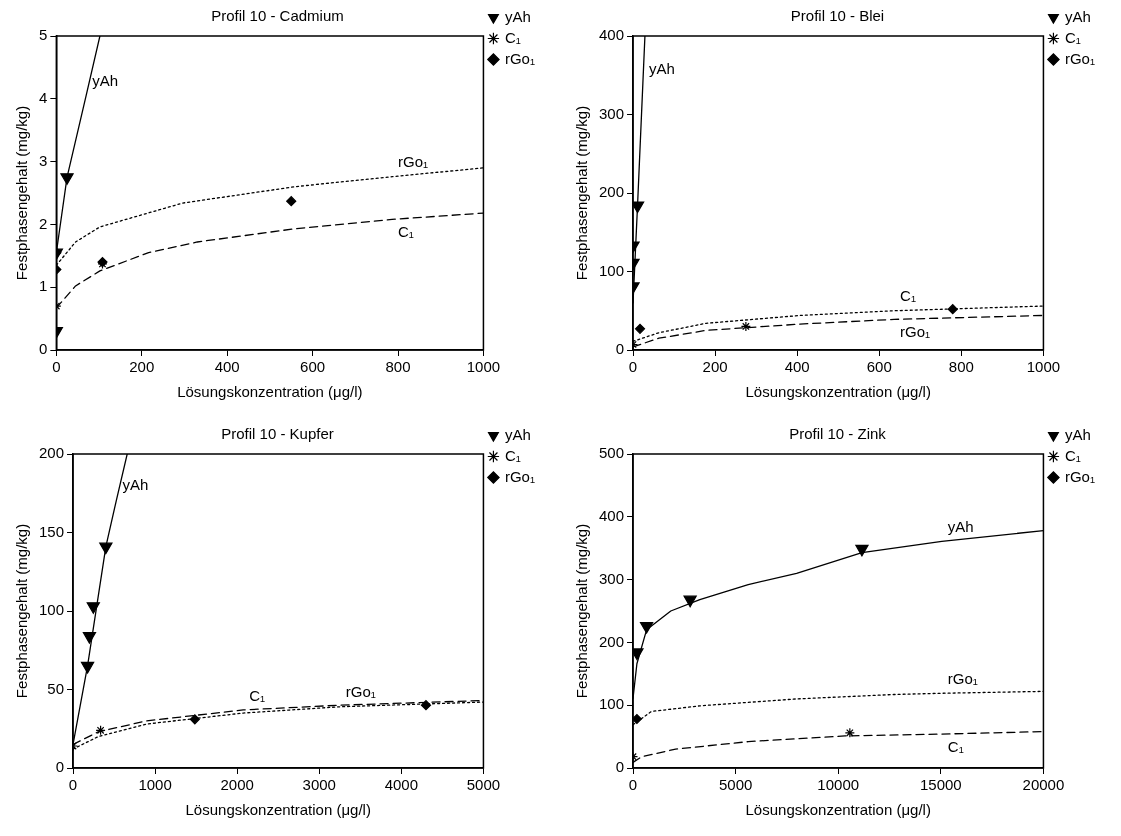  What do you see at coordinates (612, 453) in the screenshot?
I see `y-tick-label: 500` at bounding box center [612, 453].